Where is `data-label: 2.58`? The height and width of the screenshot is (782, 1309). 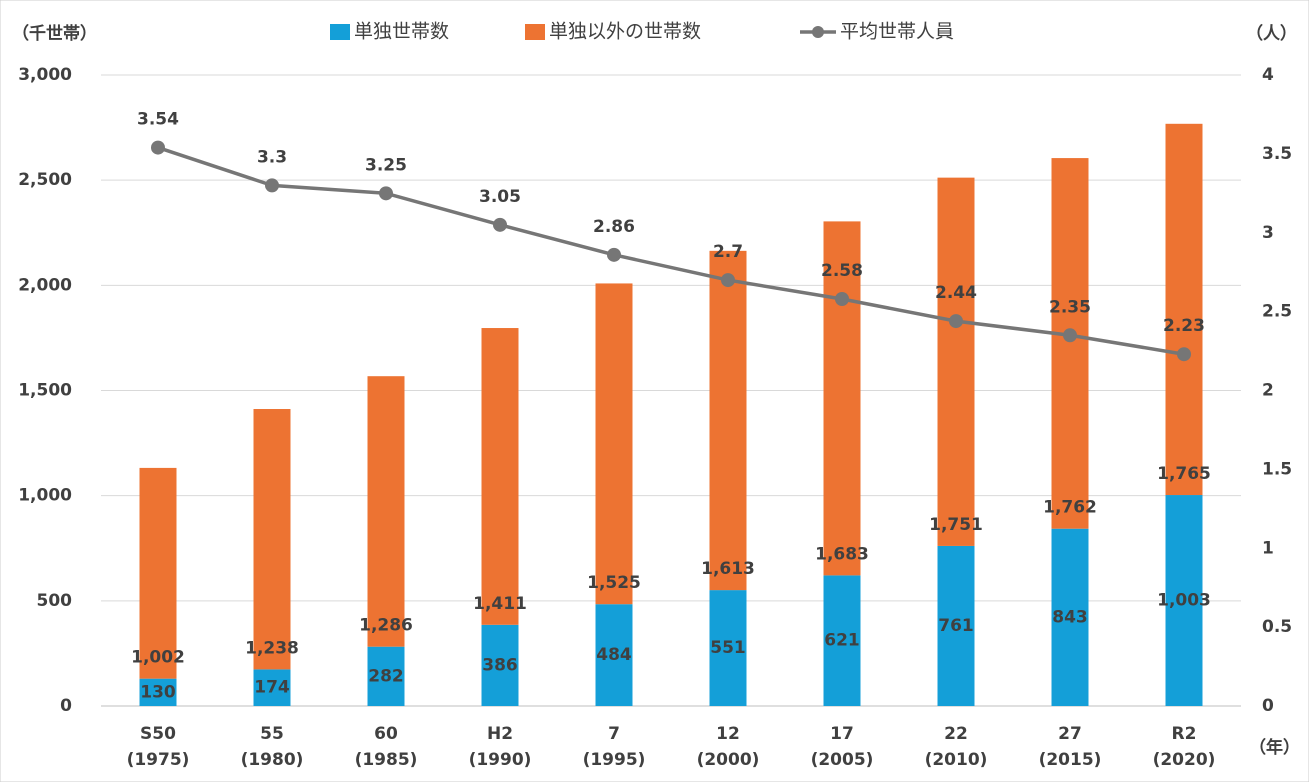 data-label: 2.58 is located at coordinates (842, 271).